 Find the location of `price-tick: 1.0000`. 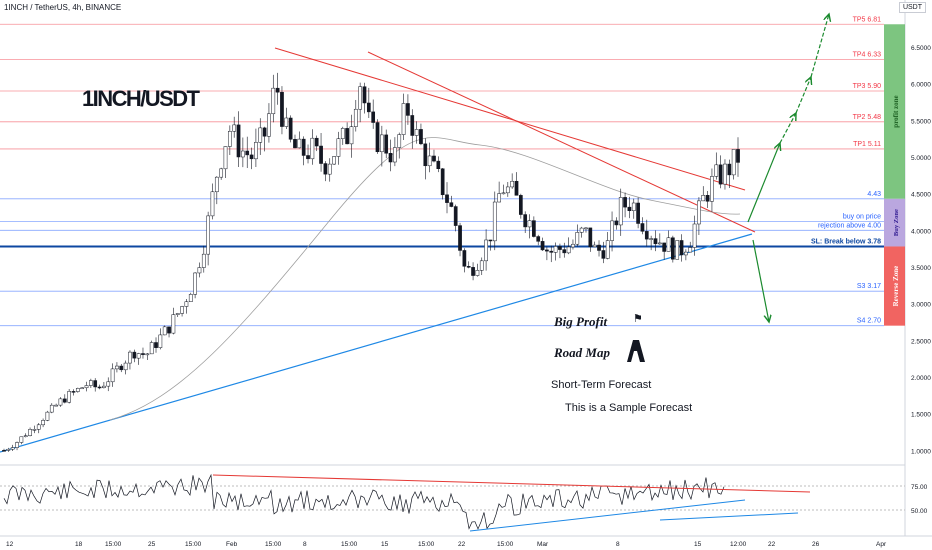

price-tick: 1.0000 is located at coordinates (921, 451).